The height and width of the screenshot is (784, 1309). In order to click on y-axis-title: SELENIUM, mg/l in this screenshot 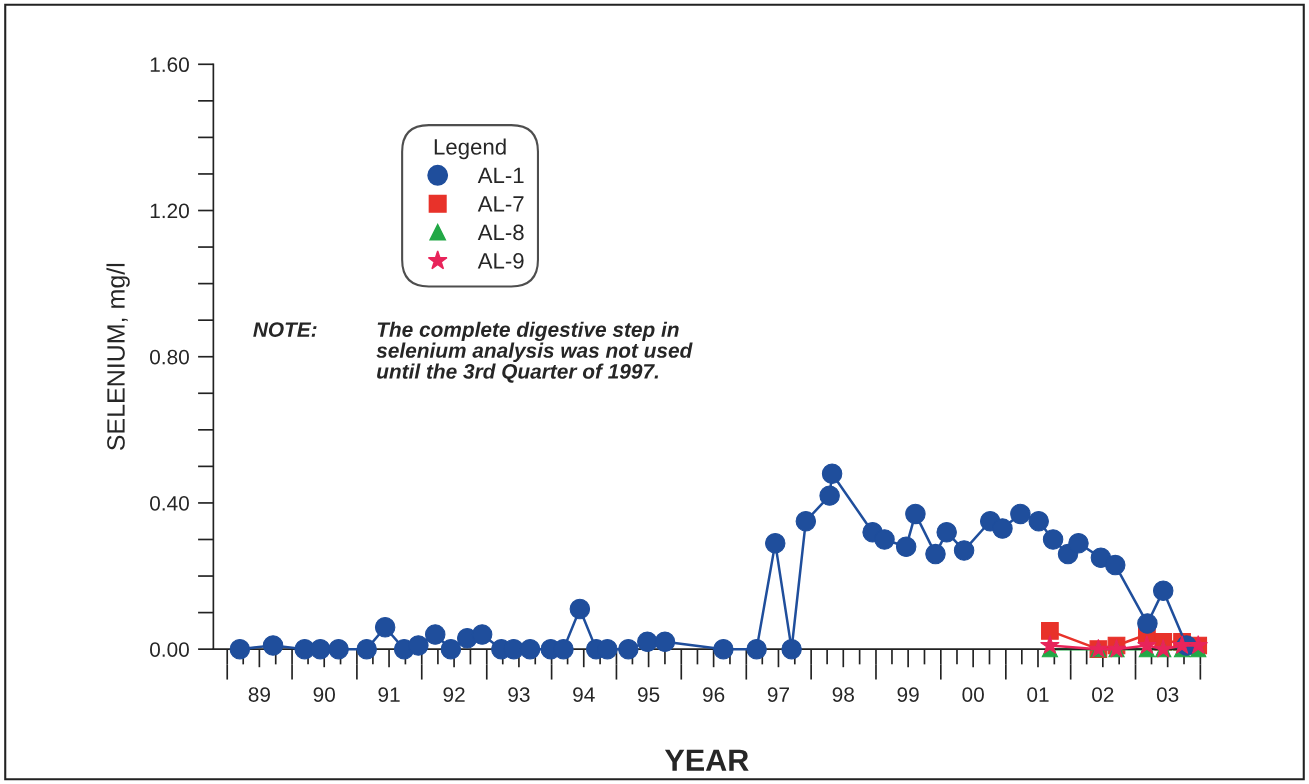, I will do `click(118, 357)`.